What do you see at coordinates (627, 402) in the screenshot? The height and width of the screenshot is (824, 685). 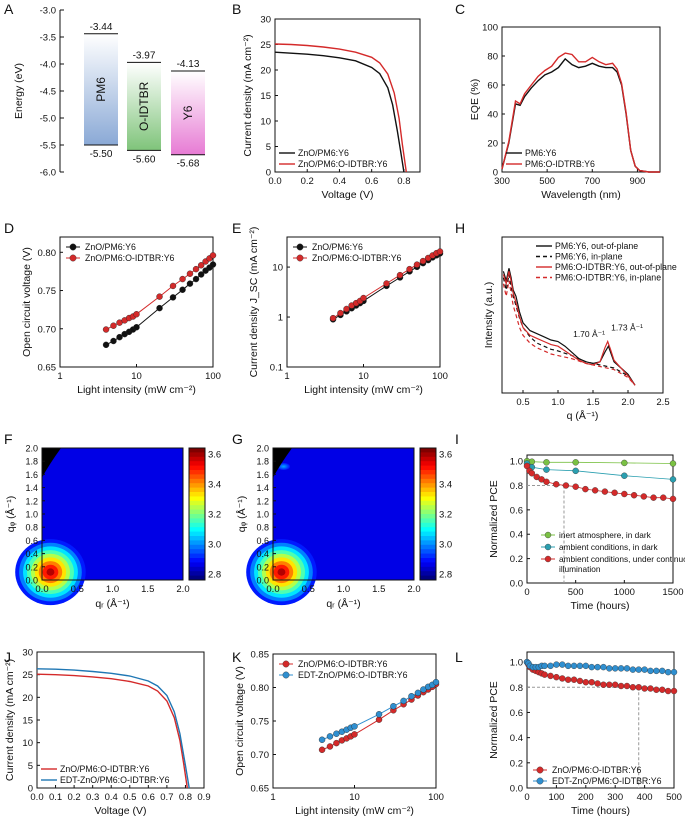 I see `x-tick-label: 2.0` at bounding box center [627, 402].